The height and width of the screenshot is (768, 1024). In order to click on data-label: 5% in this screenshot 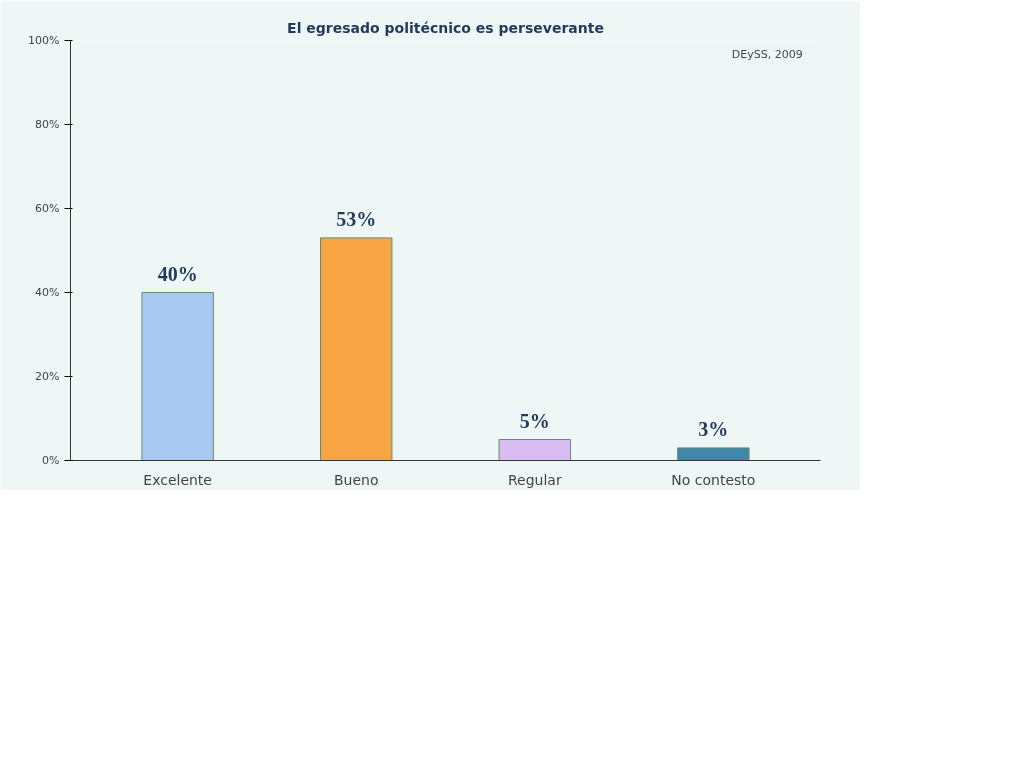, I will do `click(534, 420)`.